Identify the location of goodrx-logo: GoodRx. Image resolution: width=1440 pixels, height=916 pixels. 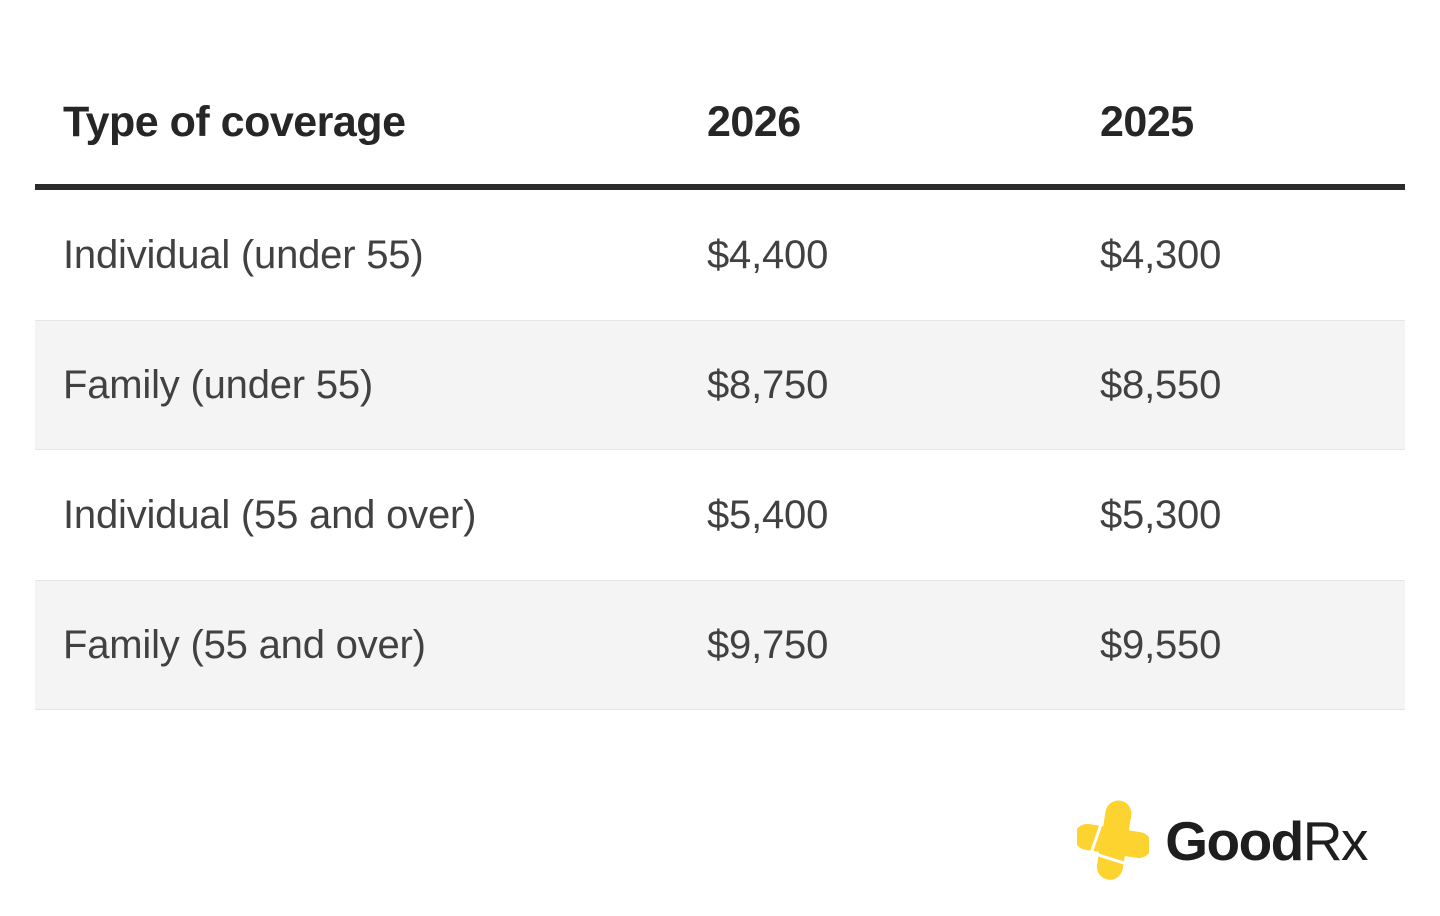
(1223, 841).